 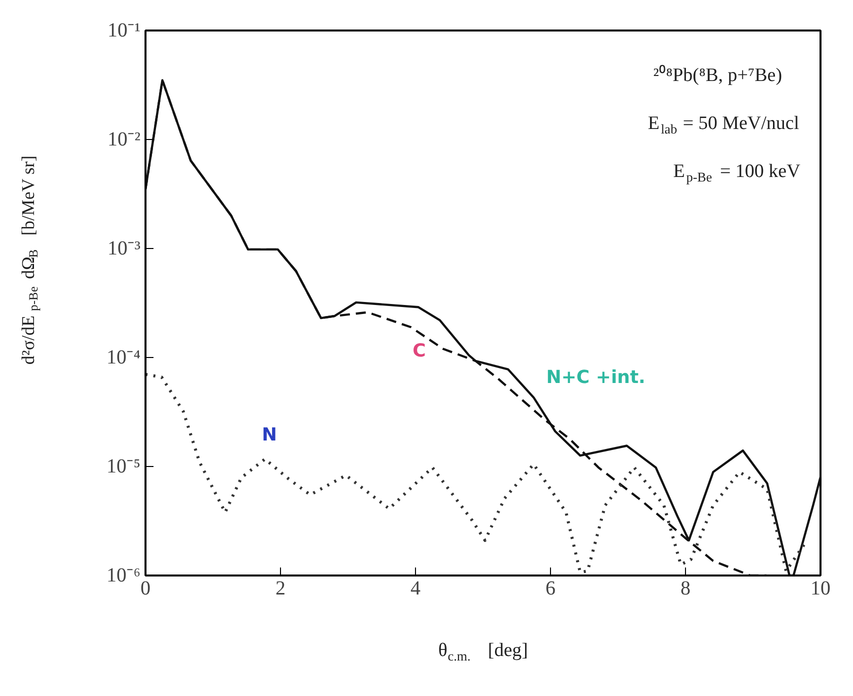 What do you see at coordinates (415, 589) in the screenshot?
I see `x-tick-label: 4` at bounding box center [415, 589].